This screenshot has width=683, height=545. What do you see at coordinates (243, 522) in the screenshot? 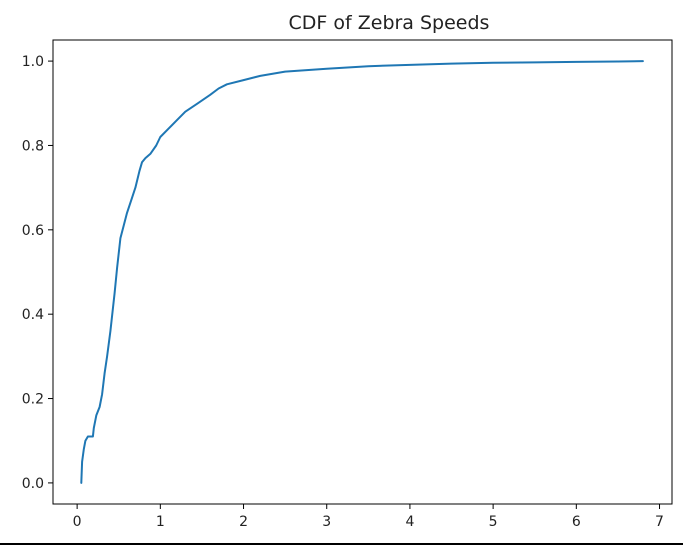
I see `x-tick-label: 2` at bounding box center [243, 522].